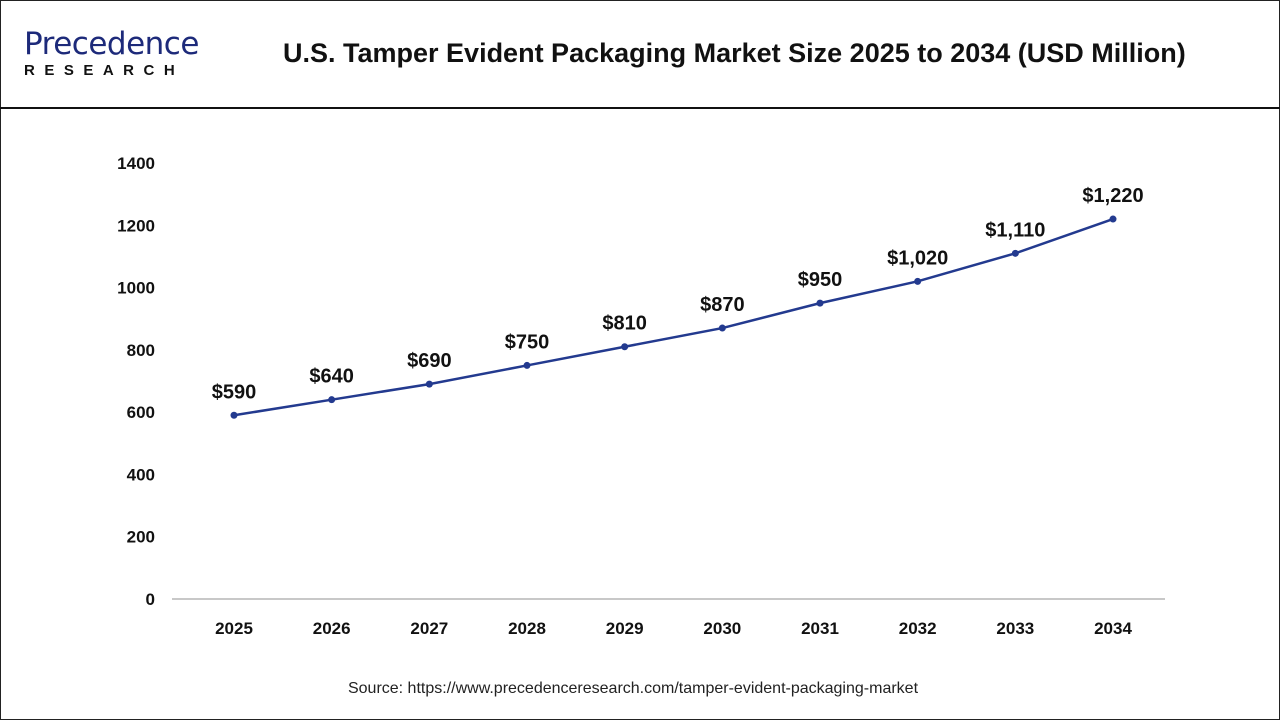 The height and width of the screenshot is (720, 1280). I want to click on y-tick-label: 1000, so click(136, 288).